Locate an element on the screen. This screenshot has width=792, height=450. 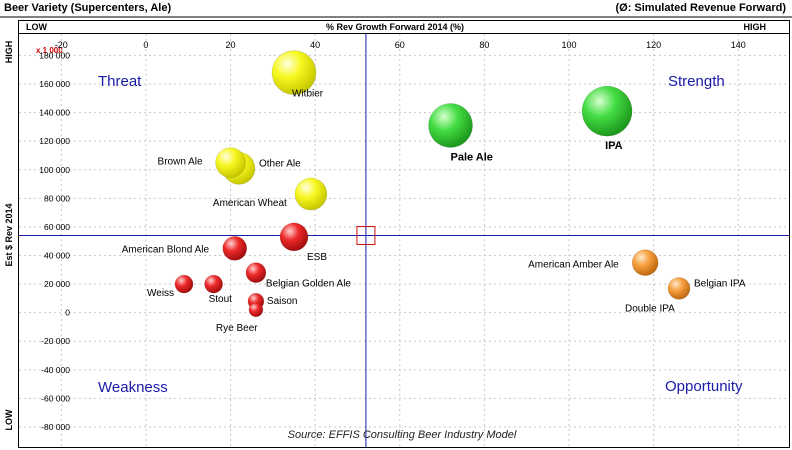
y-tick-label: -60 000 is located at coordinates (55, 398).